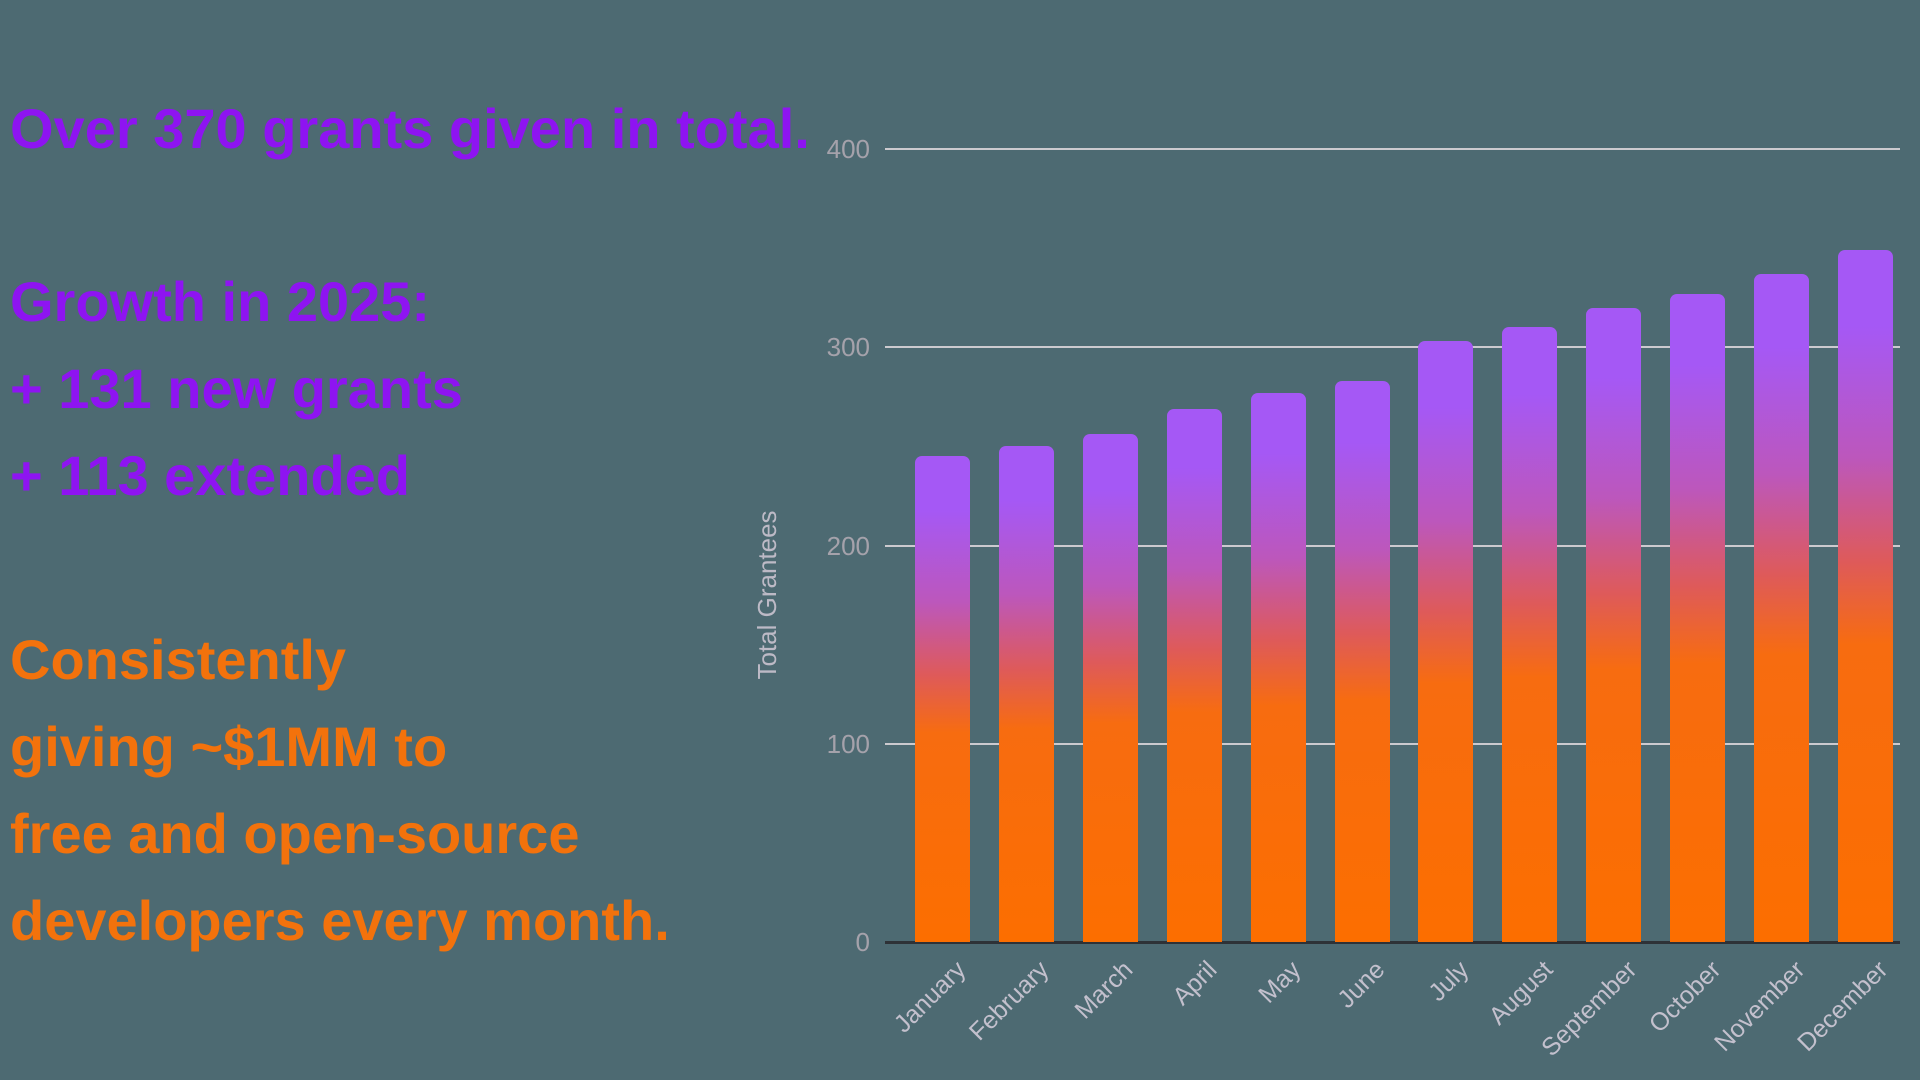  What do you see at coordinates (862, 942) in the screenshot?
I see `y-tick-label-0: 0` at bounding box center [862, 942].